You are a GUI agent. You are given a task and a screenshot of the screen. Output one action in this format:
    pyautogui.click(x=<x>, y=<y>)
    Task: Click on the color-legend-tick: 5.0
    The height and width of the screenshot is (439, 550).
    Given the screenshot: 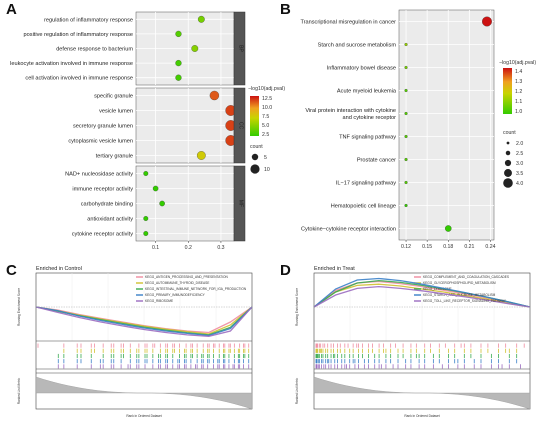 What is the action you would take?
    pyautogui.click(x=265, y=126)
    